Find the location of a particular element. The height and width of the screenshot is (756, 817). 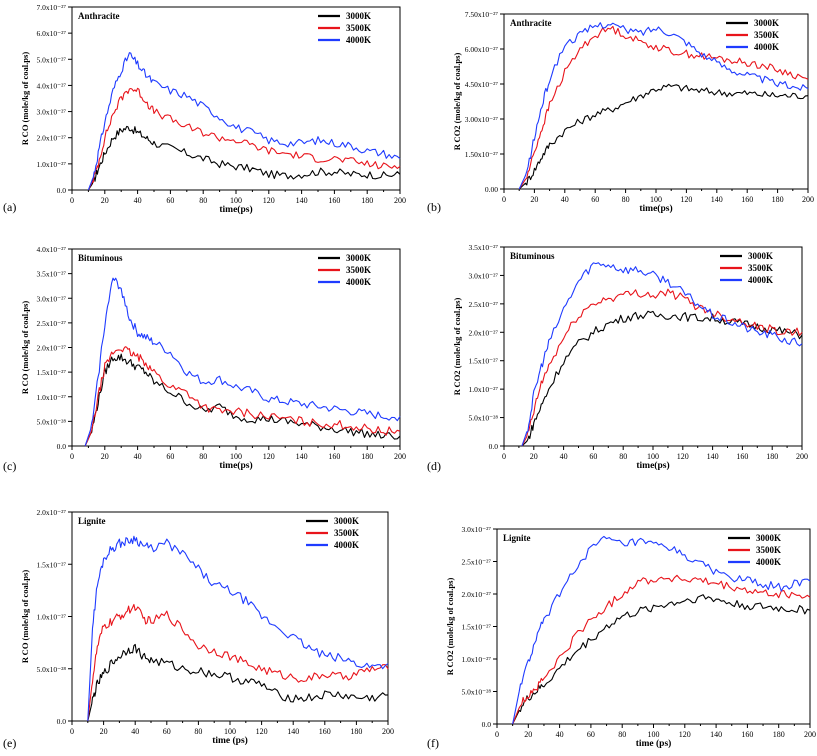

y-tick-label: 6.0x10⁻²⁷ is located at coordinates (52, 33).